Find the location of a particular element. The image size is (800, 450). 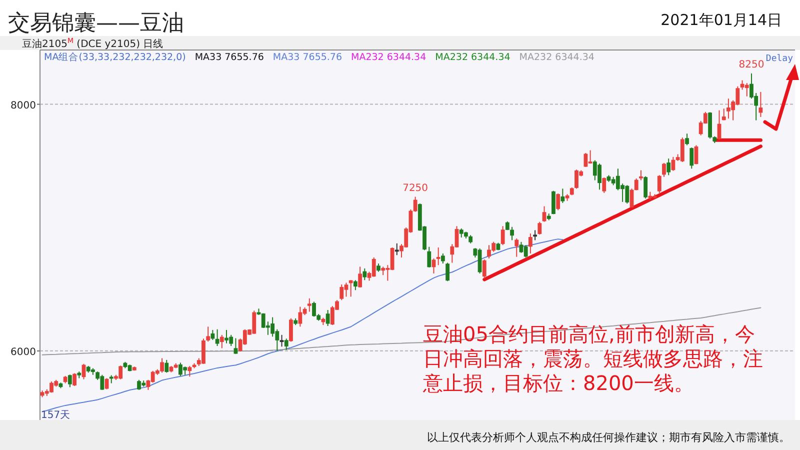

text: 2021年01月14日 is located at coordinates (721, 20).